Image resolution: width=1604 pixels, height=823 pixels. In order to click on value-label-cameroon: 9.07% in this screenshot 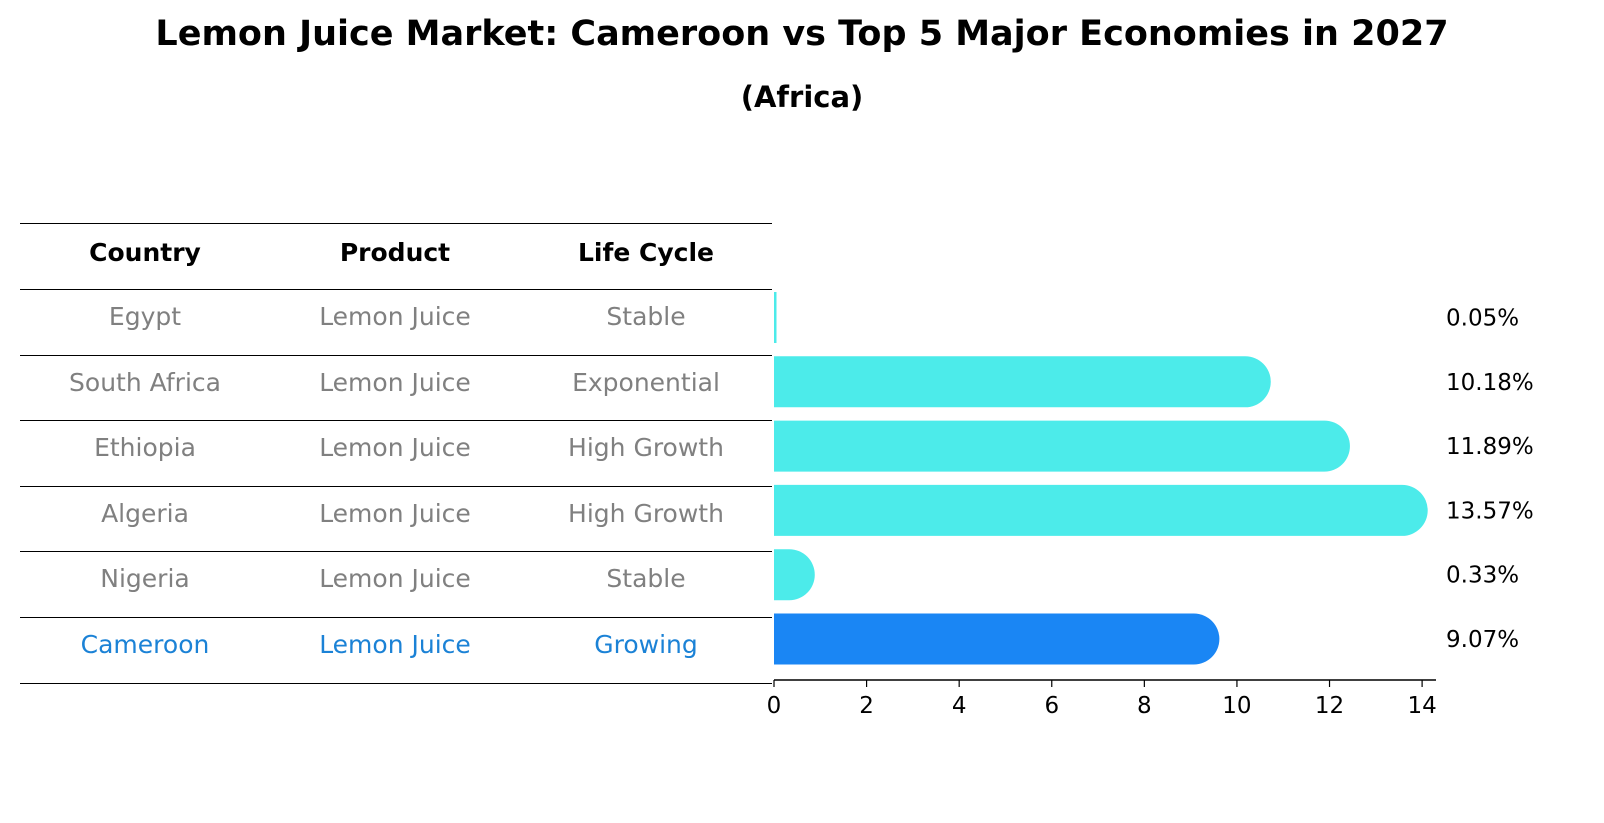, I will do `click(1482, 640)`.